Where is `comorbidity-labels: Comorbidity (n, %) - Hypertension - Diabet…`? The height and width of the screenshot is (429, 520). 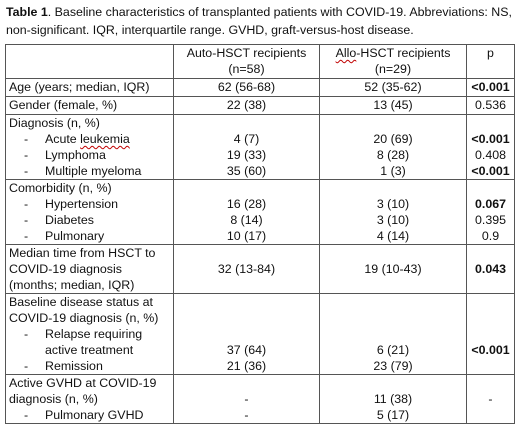 comorbidity-labels: Comorbidity (n, %) - Hypertension - Diabet… is located at coordinates (89, 212).